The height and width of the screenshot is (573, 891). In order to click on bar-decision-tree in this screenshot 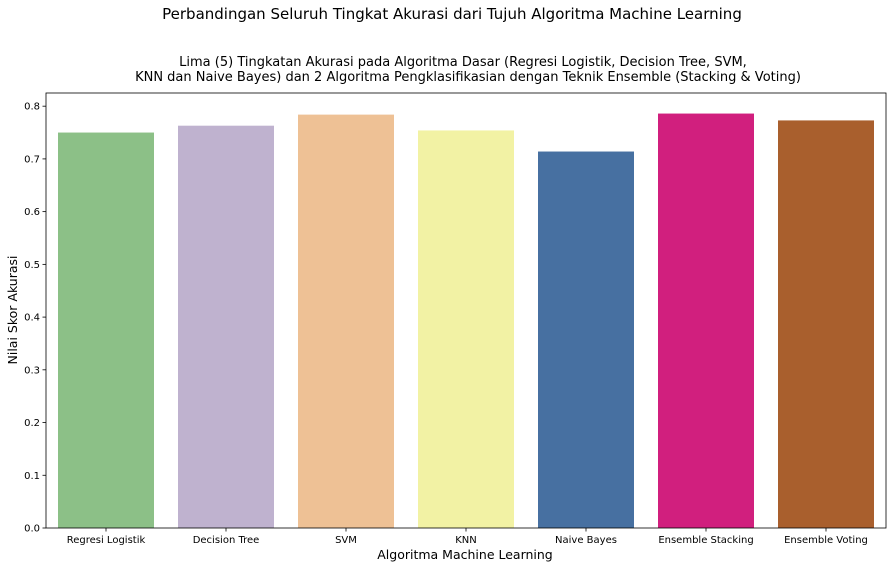, I will do `click(226, 326)`.